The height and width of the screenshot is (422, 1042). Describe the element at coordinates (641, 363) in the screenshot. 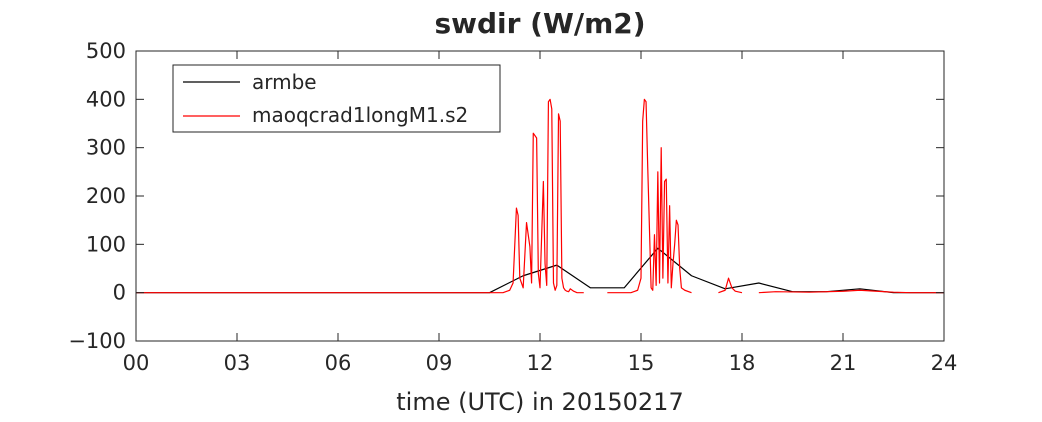

I see `x-tick-label: 15` at that location.